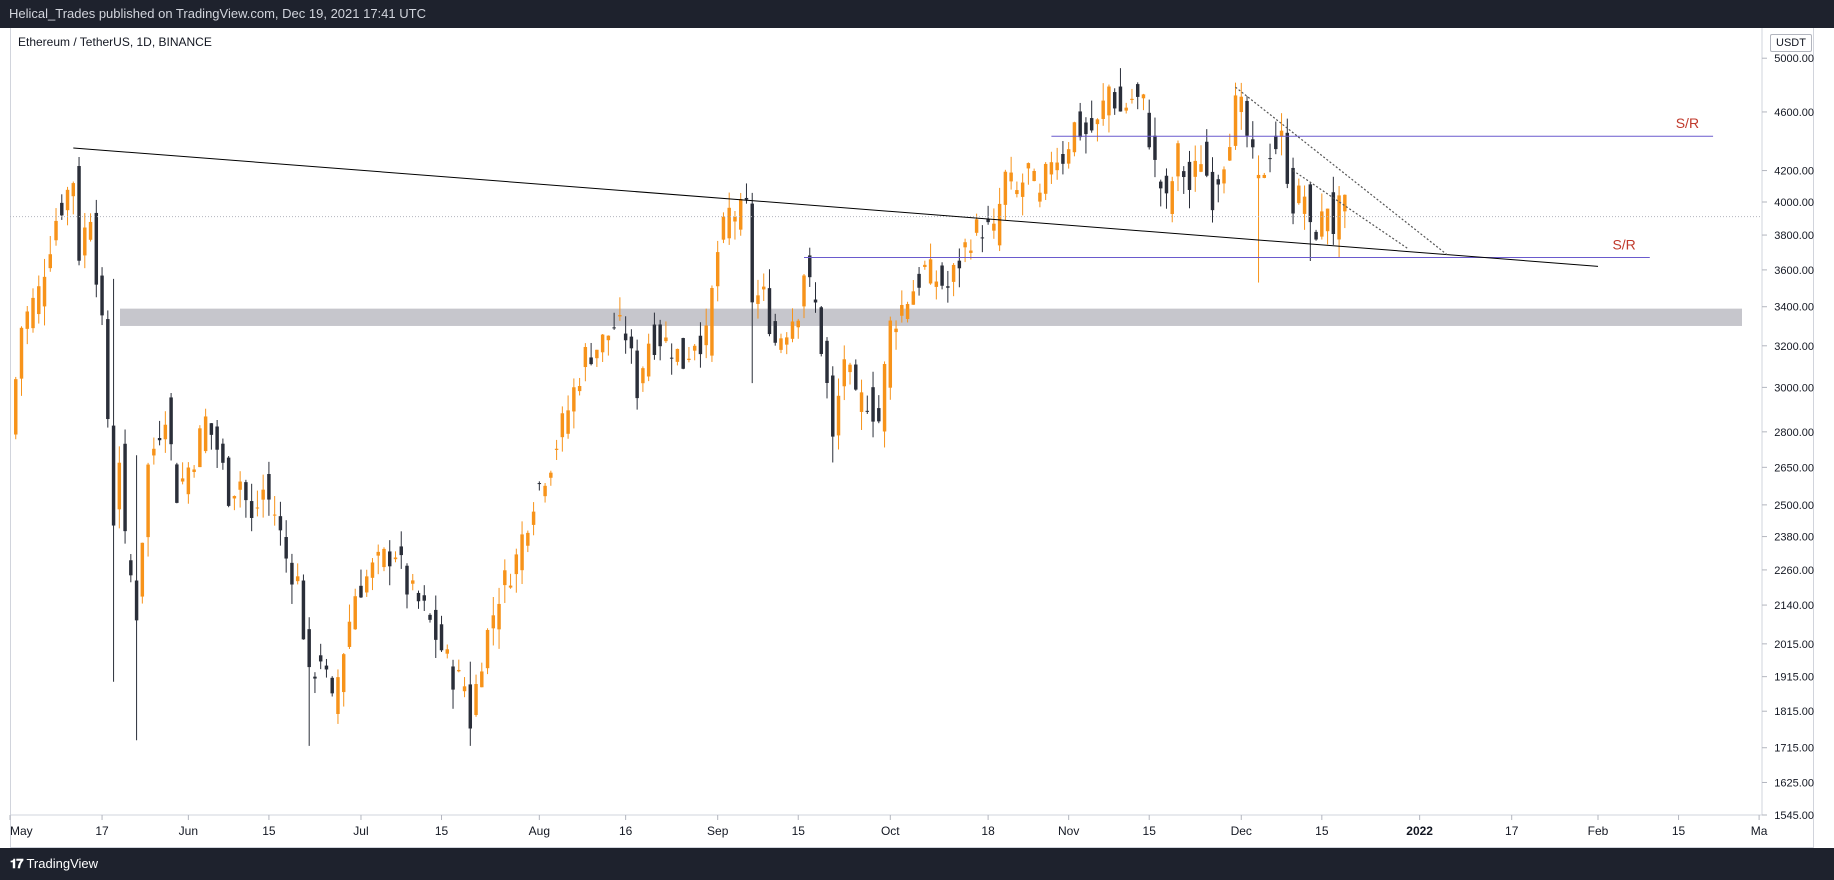 This screenshot has width=1834, height=880. What do you see at coordinates (539, 831) in the screenshot?
I see `x-tick-label: Aug` at bounding box center [539, 831].